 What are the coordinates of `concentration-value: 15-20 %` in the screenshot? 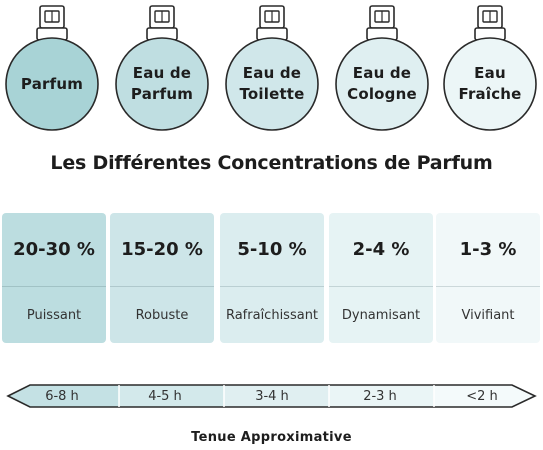 It's located at (162, 249).